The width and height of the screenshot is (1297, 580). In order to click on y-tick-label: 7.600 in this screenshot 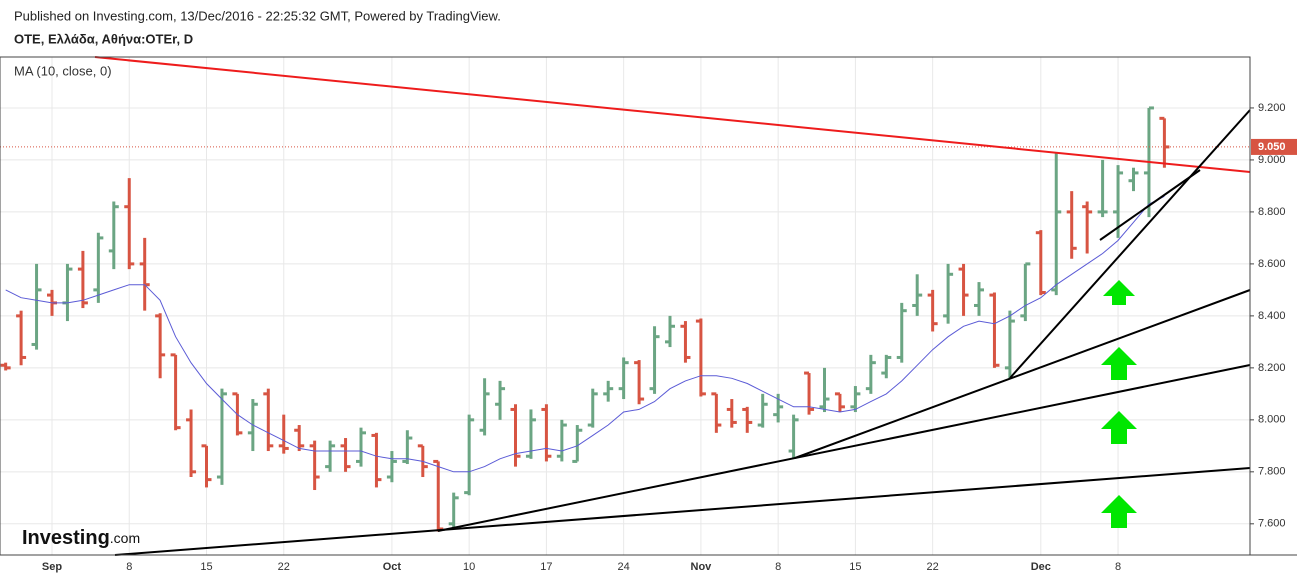, I will do `click(1272, 524)`.